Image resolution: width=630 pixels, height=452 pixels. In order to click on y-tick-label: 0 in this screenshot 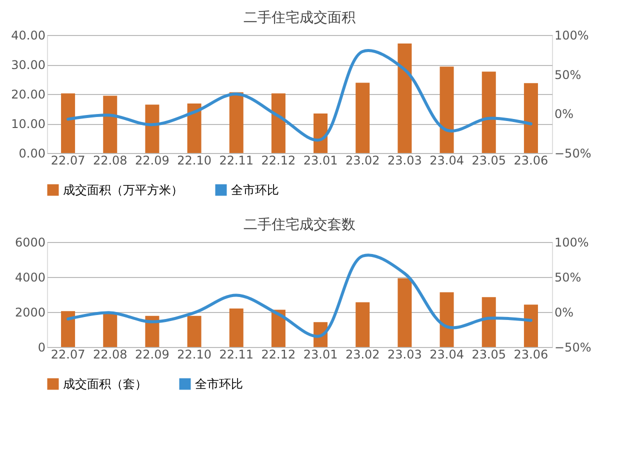, I will do `click(42, 347)`.